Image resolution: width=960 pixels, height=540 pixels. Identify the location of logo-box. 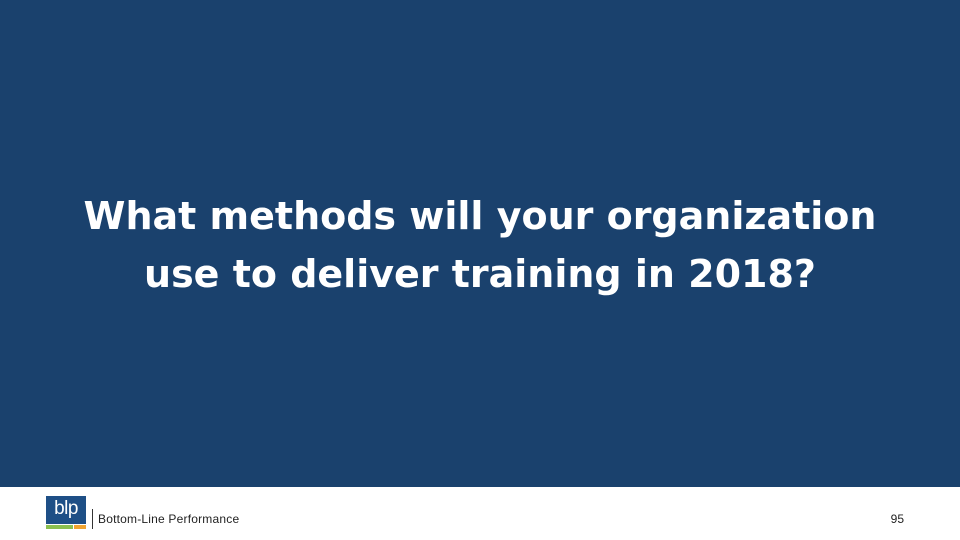
(66, 510).